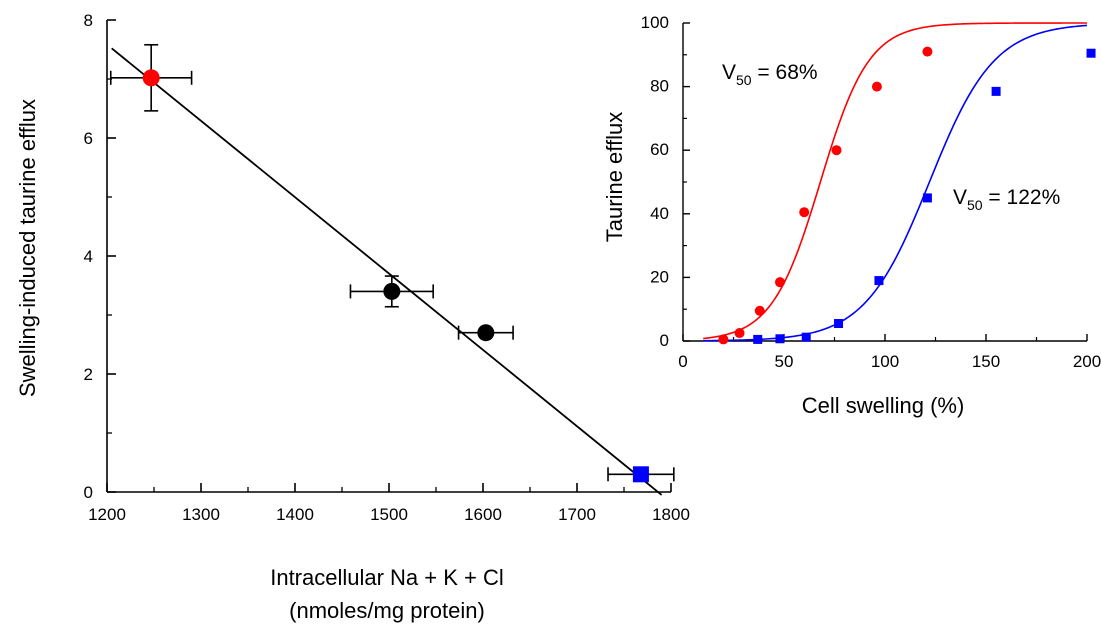 The width and height of the screenshot is (1101, 631). Describe the element at coordinates (729, 72) in the screenshot. I see `v50-red-prefix: V` at that location.